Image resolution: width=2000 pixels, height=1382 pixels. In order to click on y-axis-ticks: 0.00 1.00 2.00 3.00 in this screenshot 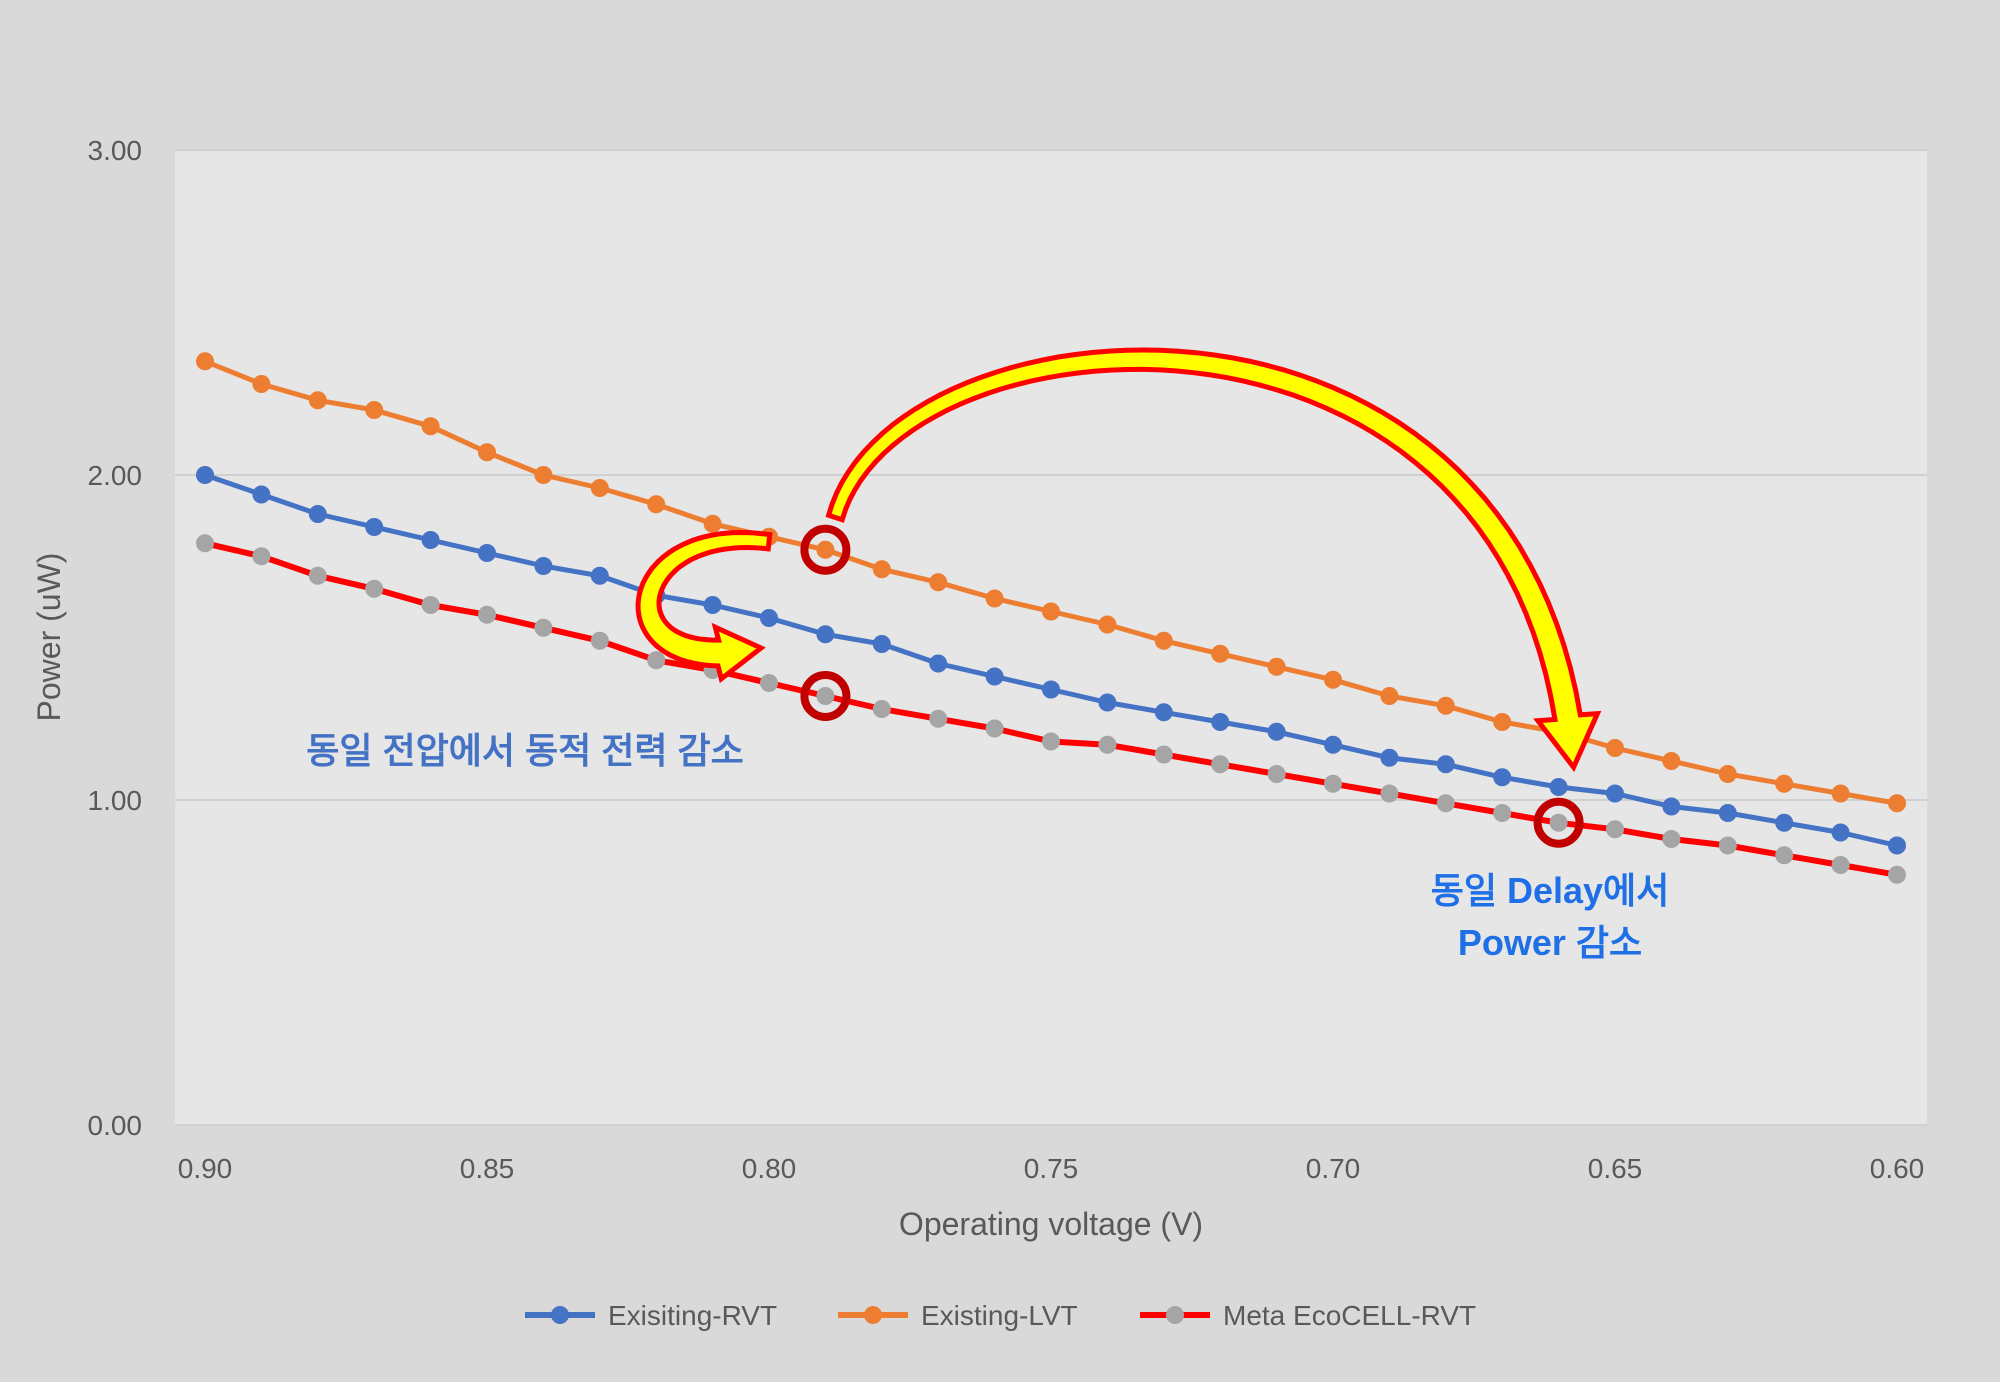, I will do `click(115, 638)`.